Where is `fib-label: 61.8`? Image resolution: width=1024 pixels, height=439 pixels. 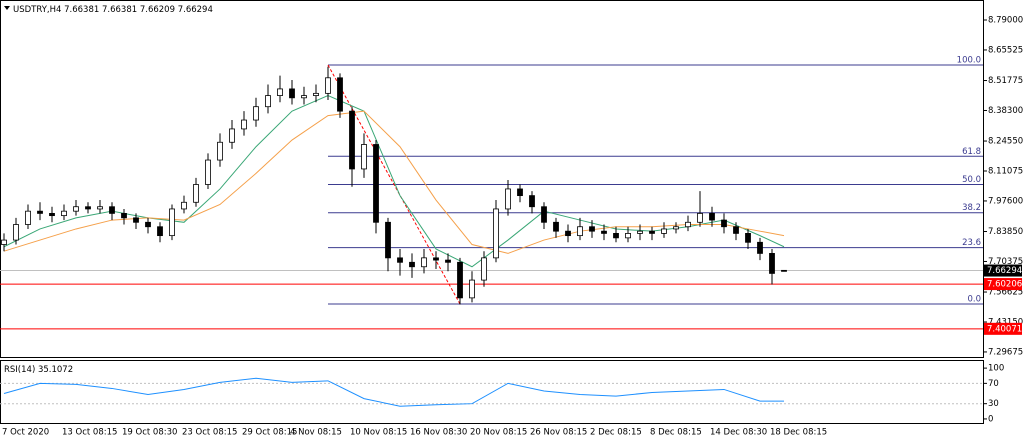
fib-label: 61.8 is located at coordinates (971, 152).